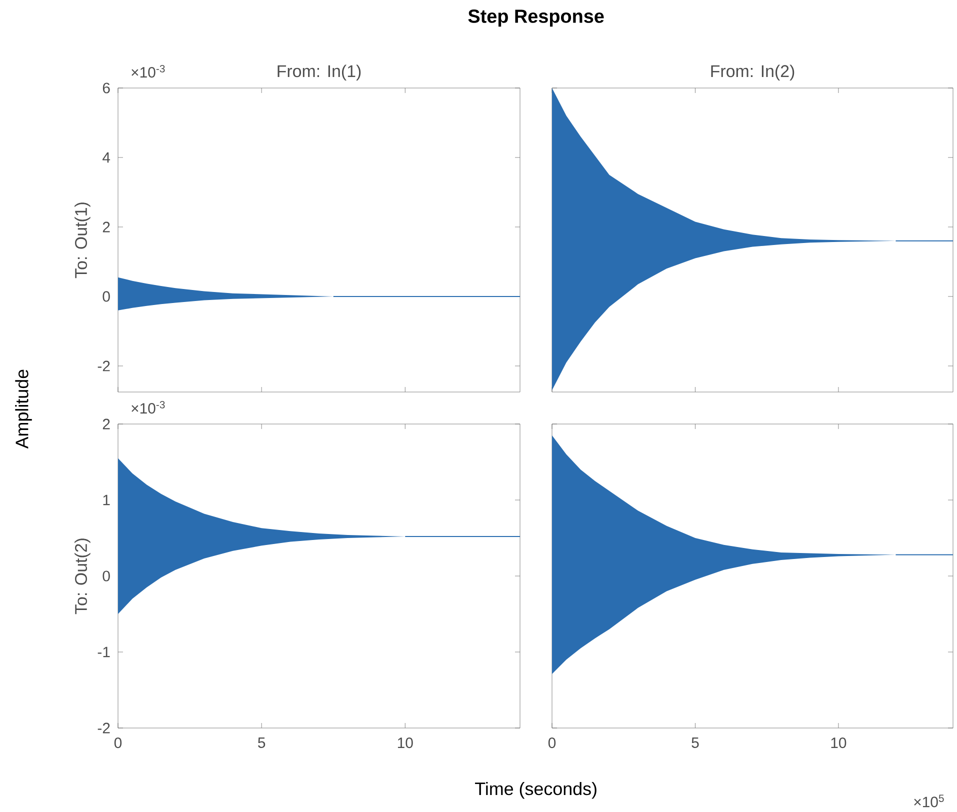 The height and width of the screenshot is (812, 957). Describe the element at coordinates (536, 18) in the screenshot. I see `chart-title: Step Response` at that location.